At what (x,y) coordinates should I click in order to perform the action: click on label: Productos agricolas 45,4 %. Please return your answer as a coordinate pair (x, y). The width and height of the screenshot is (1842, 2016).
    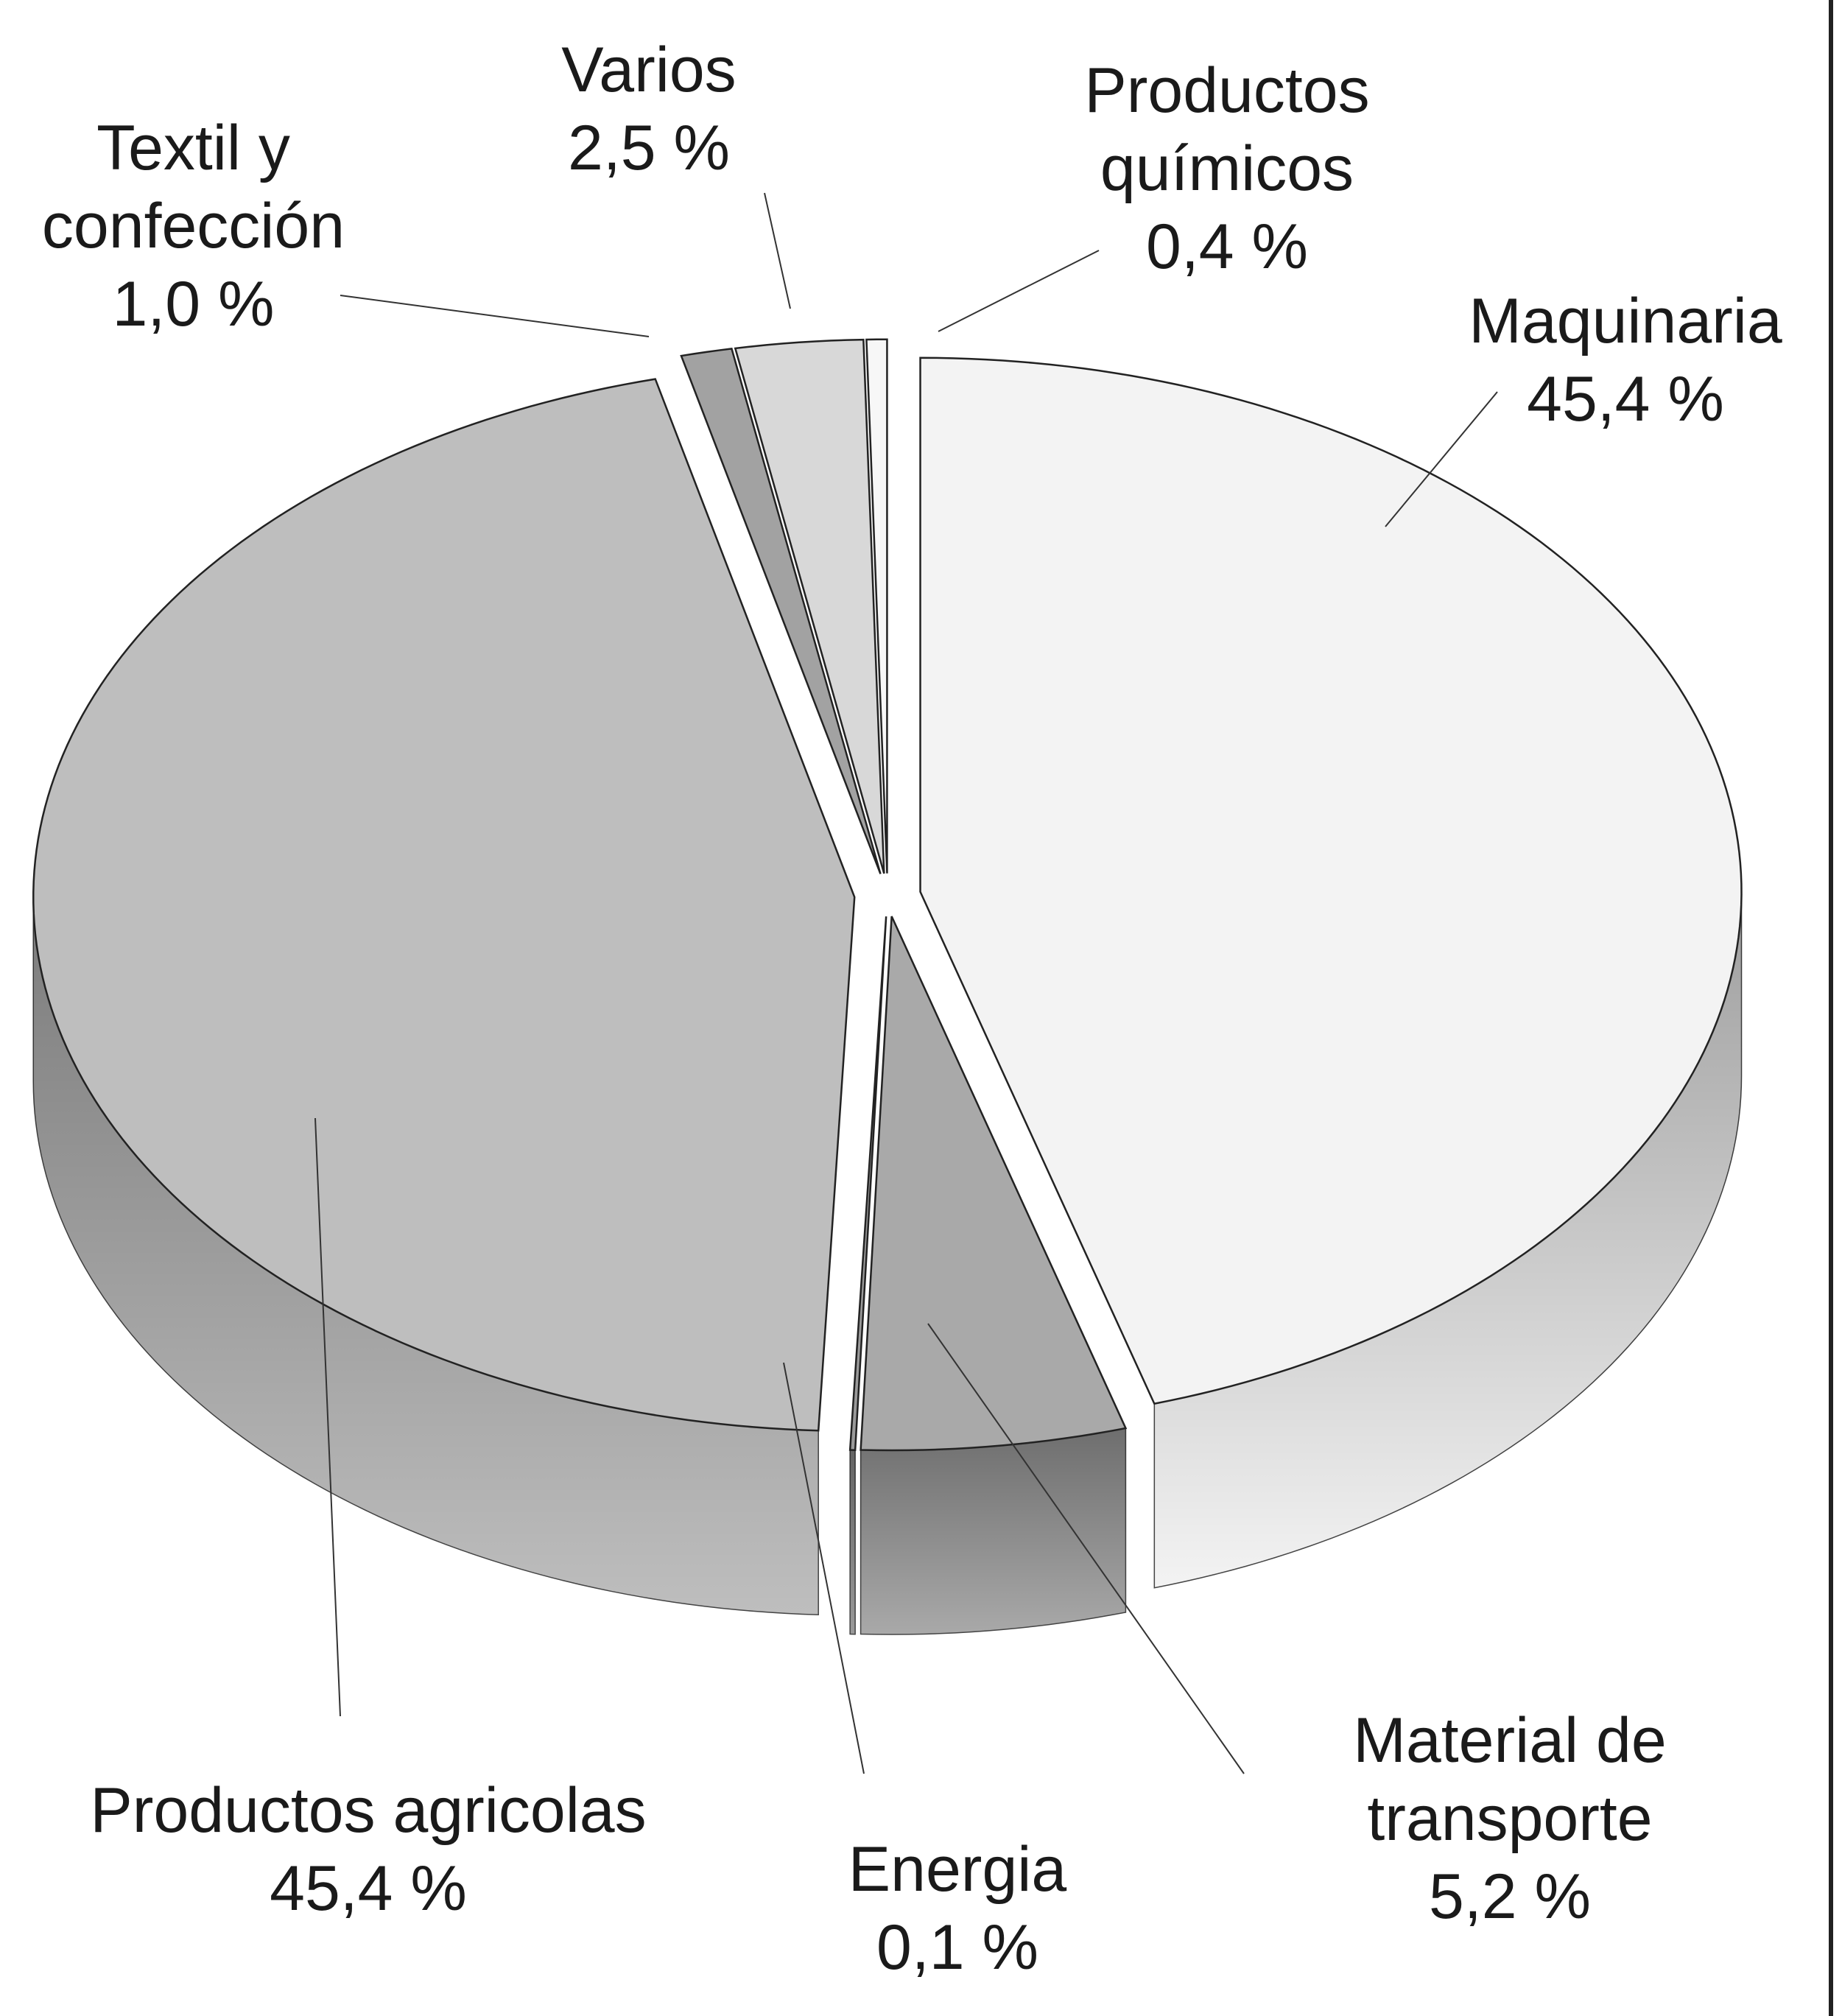
    Looking at the image, I should click on (368, 1849).